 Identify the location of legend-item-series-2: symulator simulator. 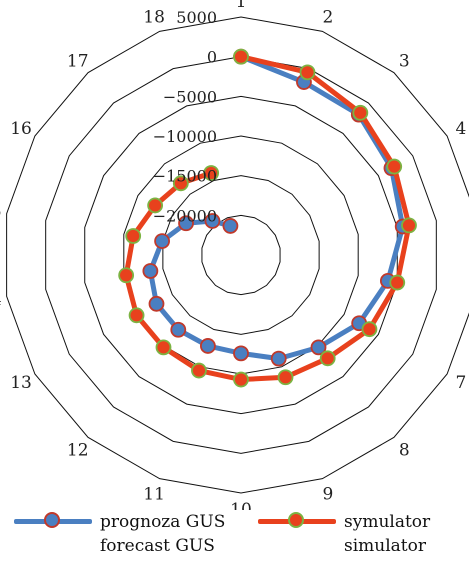
(344, 534).